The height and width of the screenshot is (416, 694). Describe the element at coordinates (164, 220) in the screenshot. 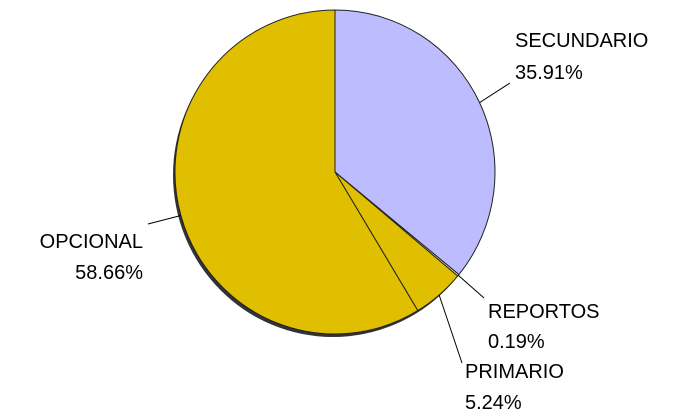

I see `leader-line-opcional` at that location.